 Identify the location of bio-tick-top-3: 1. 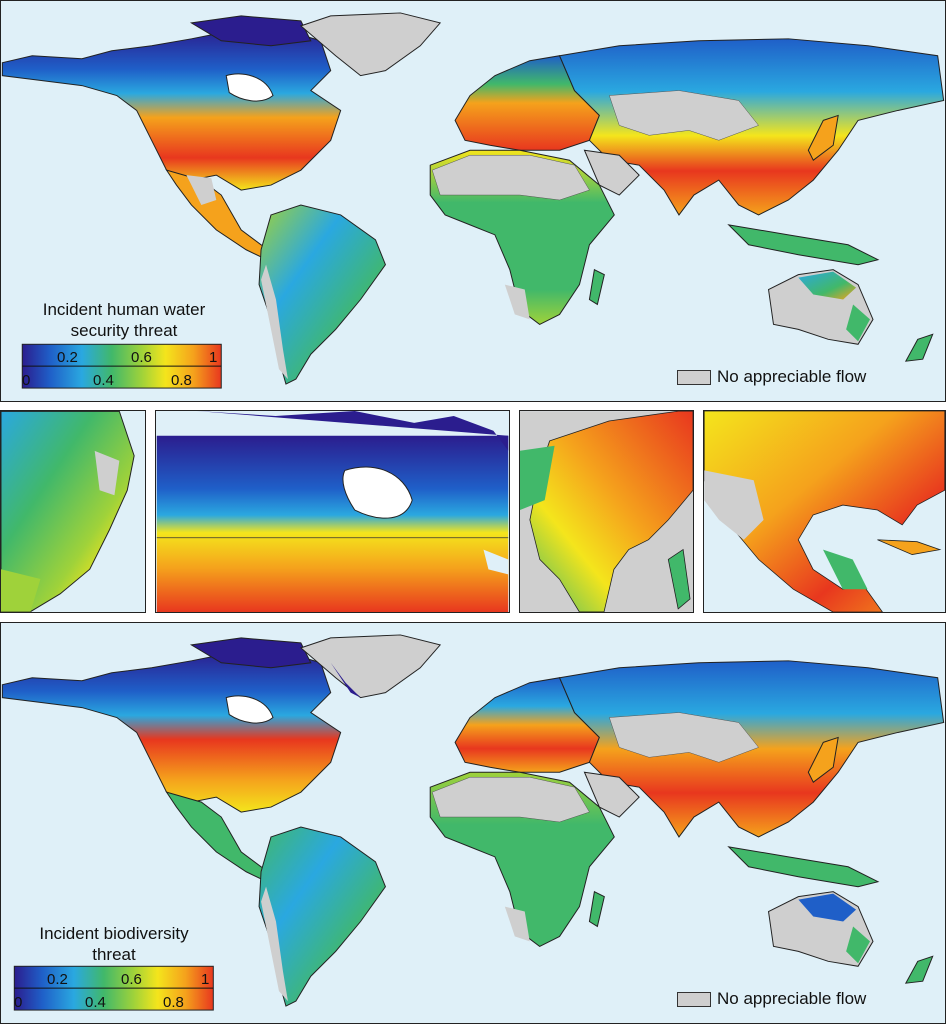
(205, 979).